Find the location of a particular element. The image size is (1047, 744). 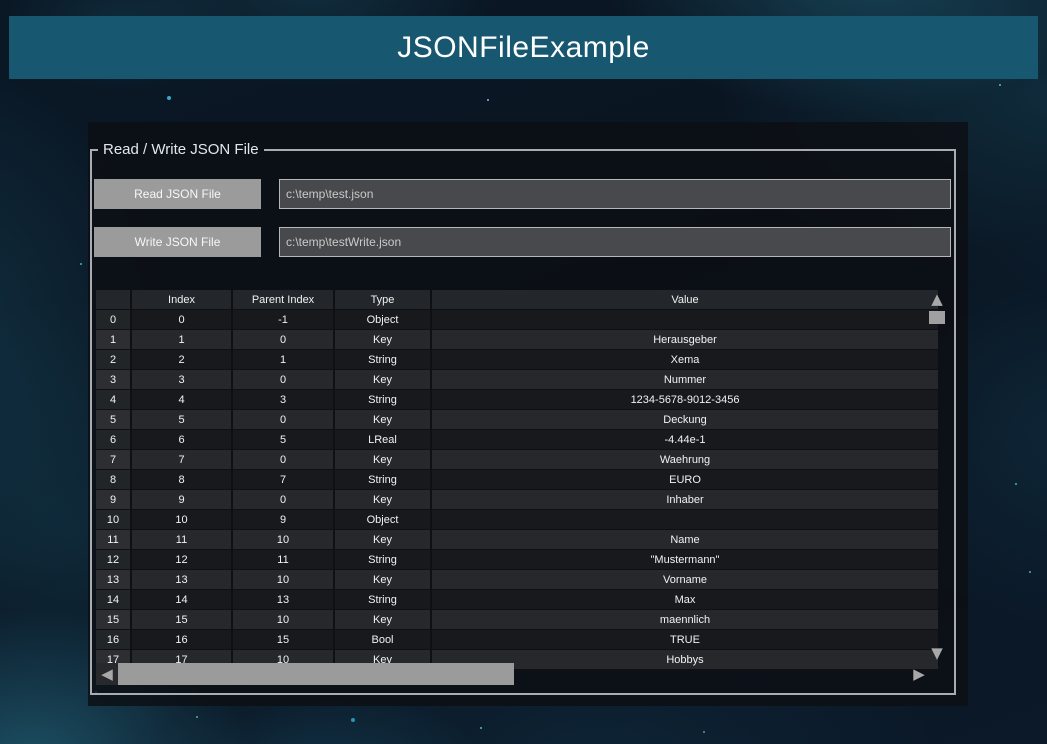

cell-index: 13 is located at coordinates (182, 579).